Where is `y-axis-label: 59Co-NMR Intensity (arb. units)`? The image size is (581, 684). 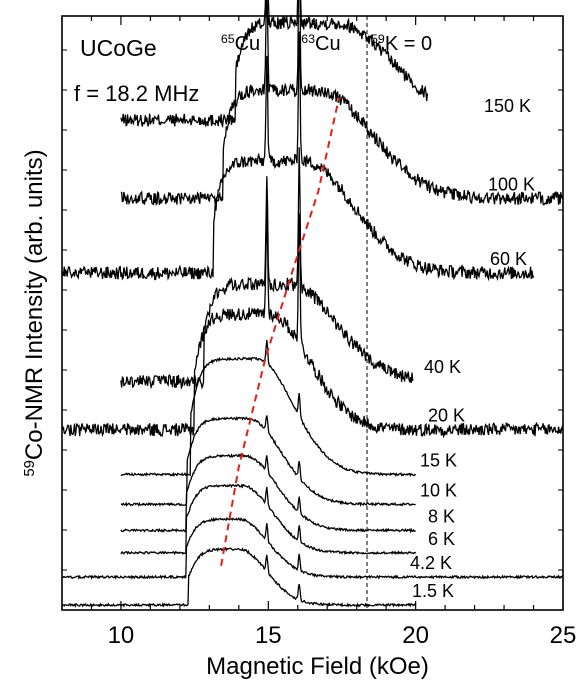 y-axis-label: 59Co-NMR Intensity (arb. units) is located at coordinates (34, 312).